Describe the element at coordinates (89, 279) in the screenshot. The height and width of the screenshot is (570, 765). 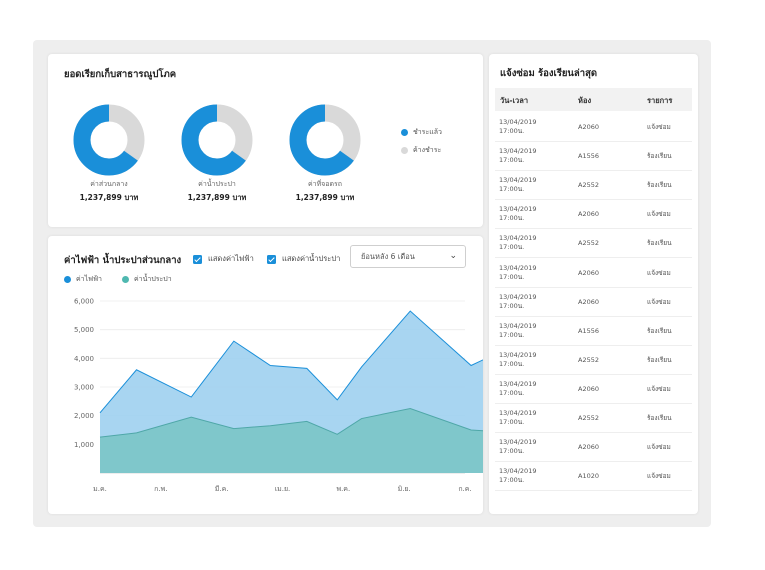
I see `legend-electric-label: ค่าไฟฟ้า` at that location.